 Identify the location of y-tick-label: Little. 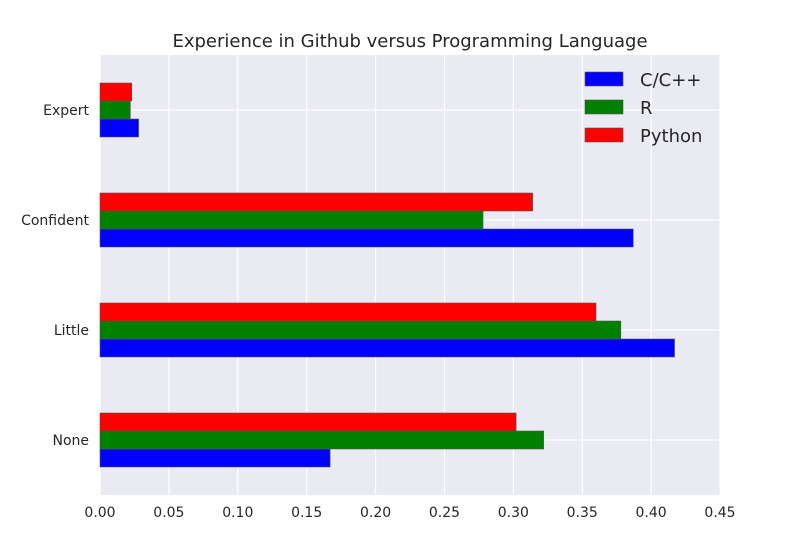
(71, 331).